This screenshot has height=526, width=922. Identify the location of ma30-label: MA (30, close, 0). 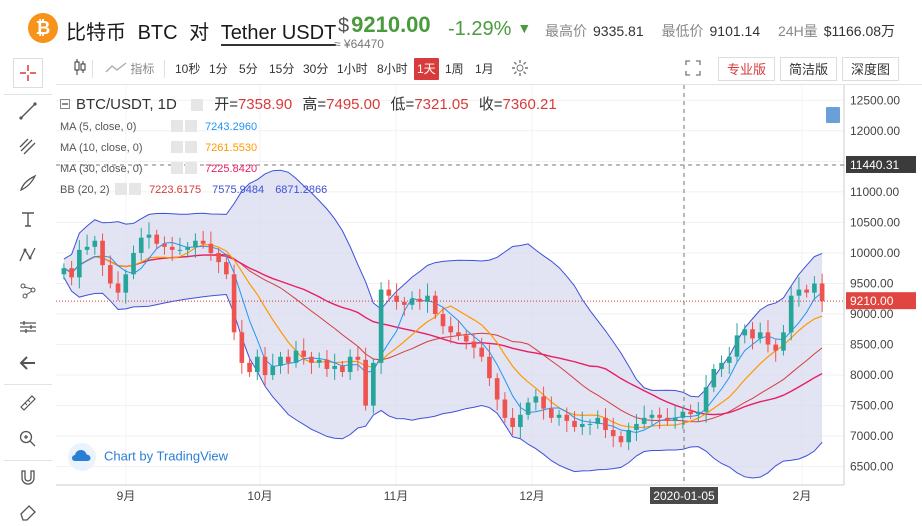
(101, 169).